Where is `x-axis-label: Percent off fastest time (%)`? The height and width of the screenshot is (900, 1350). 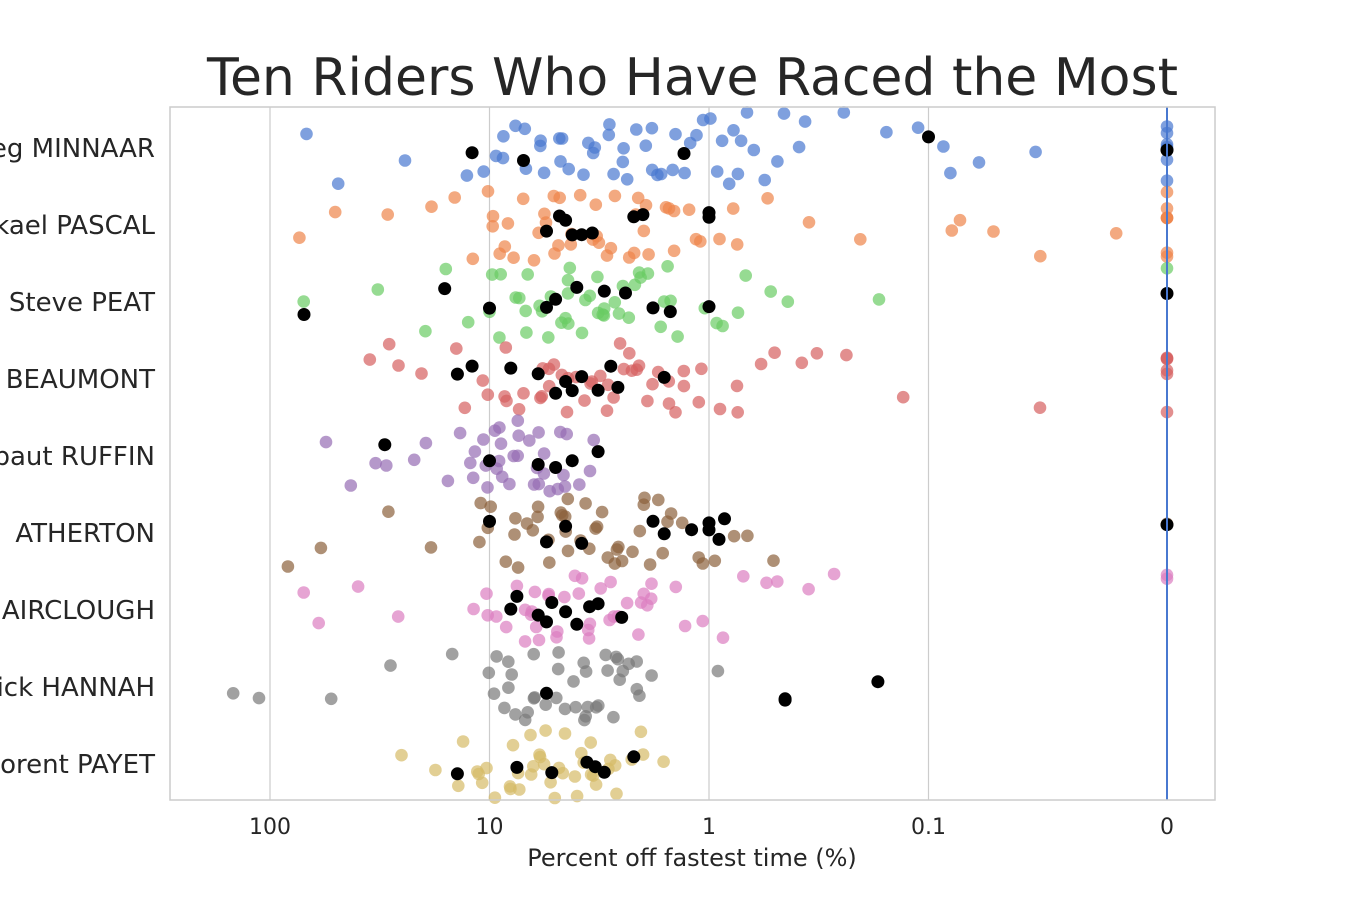
x-axis-label: Percent off fastest time (%) is located at coordinates (692, 858).